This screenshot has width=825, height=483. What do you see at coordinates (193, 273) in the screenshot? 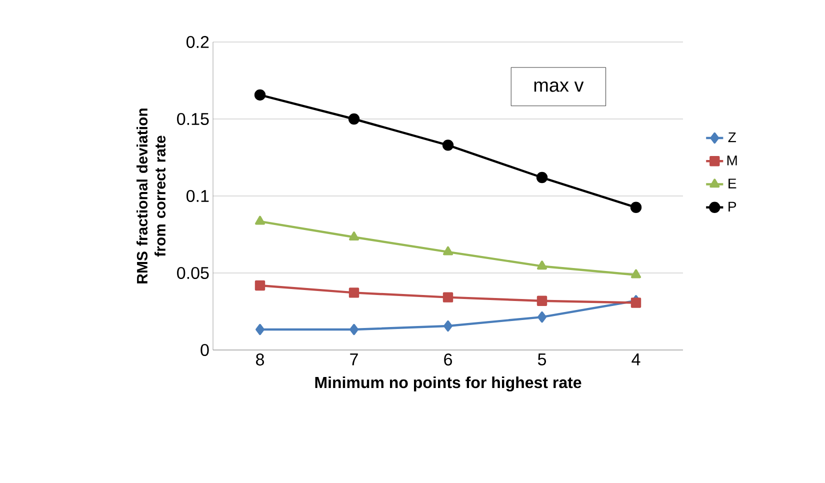
I see `y-tick-label: 0.05` at bounding box center [193, 273].